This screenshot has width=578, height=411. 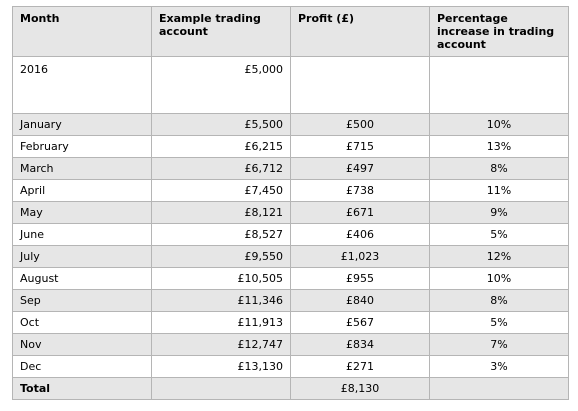 I want to click on cell-profit: £1,023, so click(x=360, y=256).